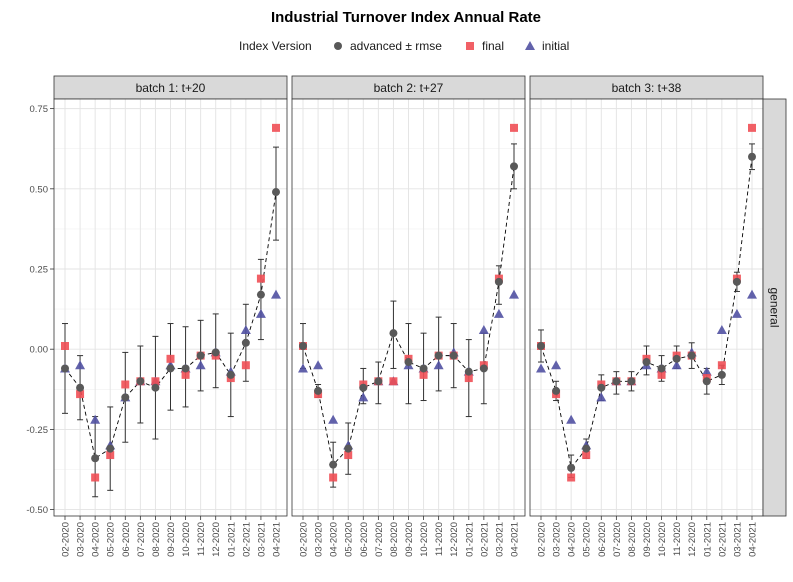 This screenshot has height=582, width=793. Describe the element at coordinates (409, 88) in the screenshot. I see `panel-strip-label: batch 2: t+27` at that location.